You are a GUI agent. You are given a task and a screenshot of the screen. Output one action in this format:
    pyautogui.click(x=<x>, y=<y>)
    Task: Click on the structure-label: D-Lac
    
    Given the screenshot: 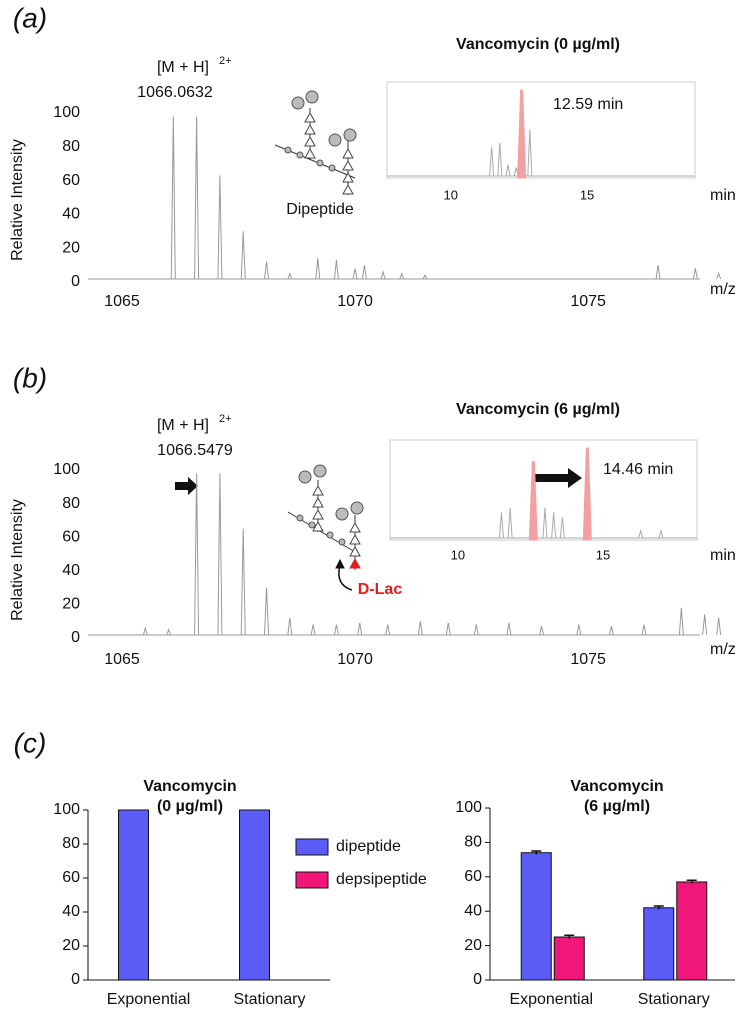 What is the action you would take?
    pyautogui.click(x=380, y=589)
    